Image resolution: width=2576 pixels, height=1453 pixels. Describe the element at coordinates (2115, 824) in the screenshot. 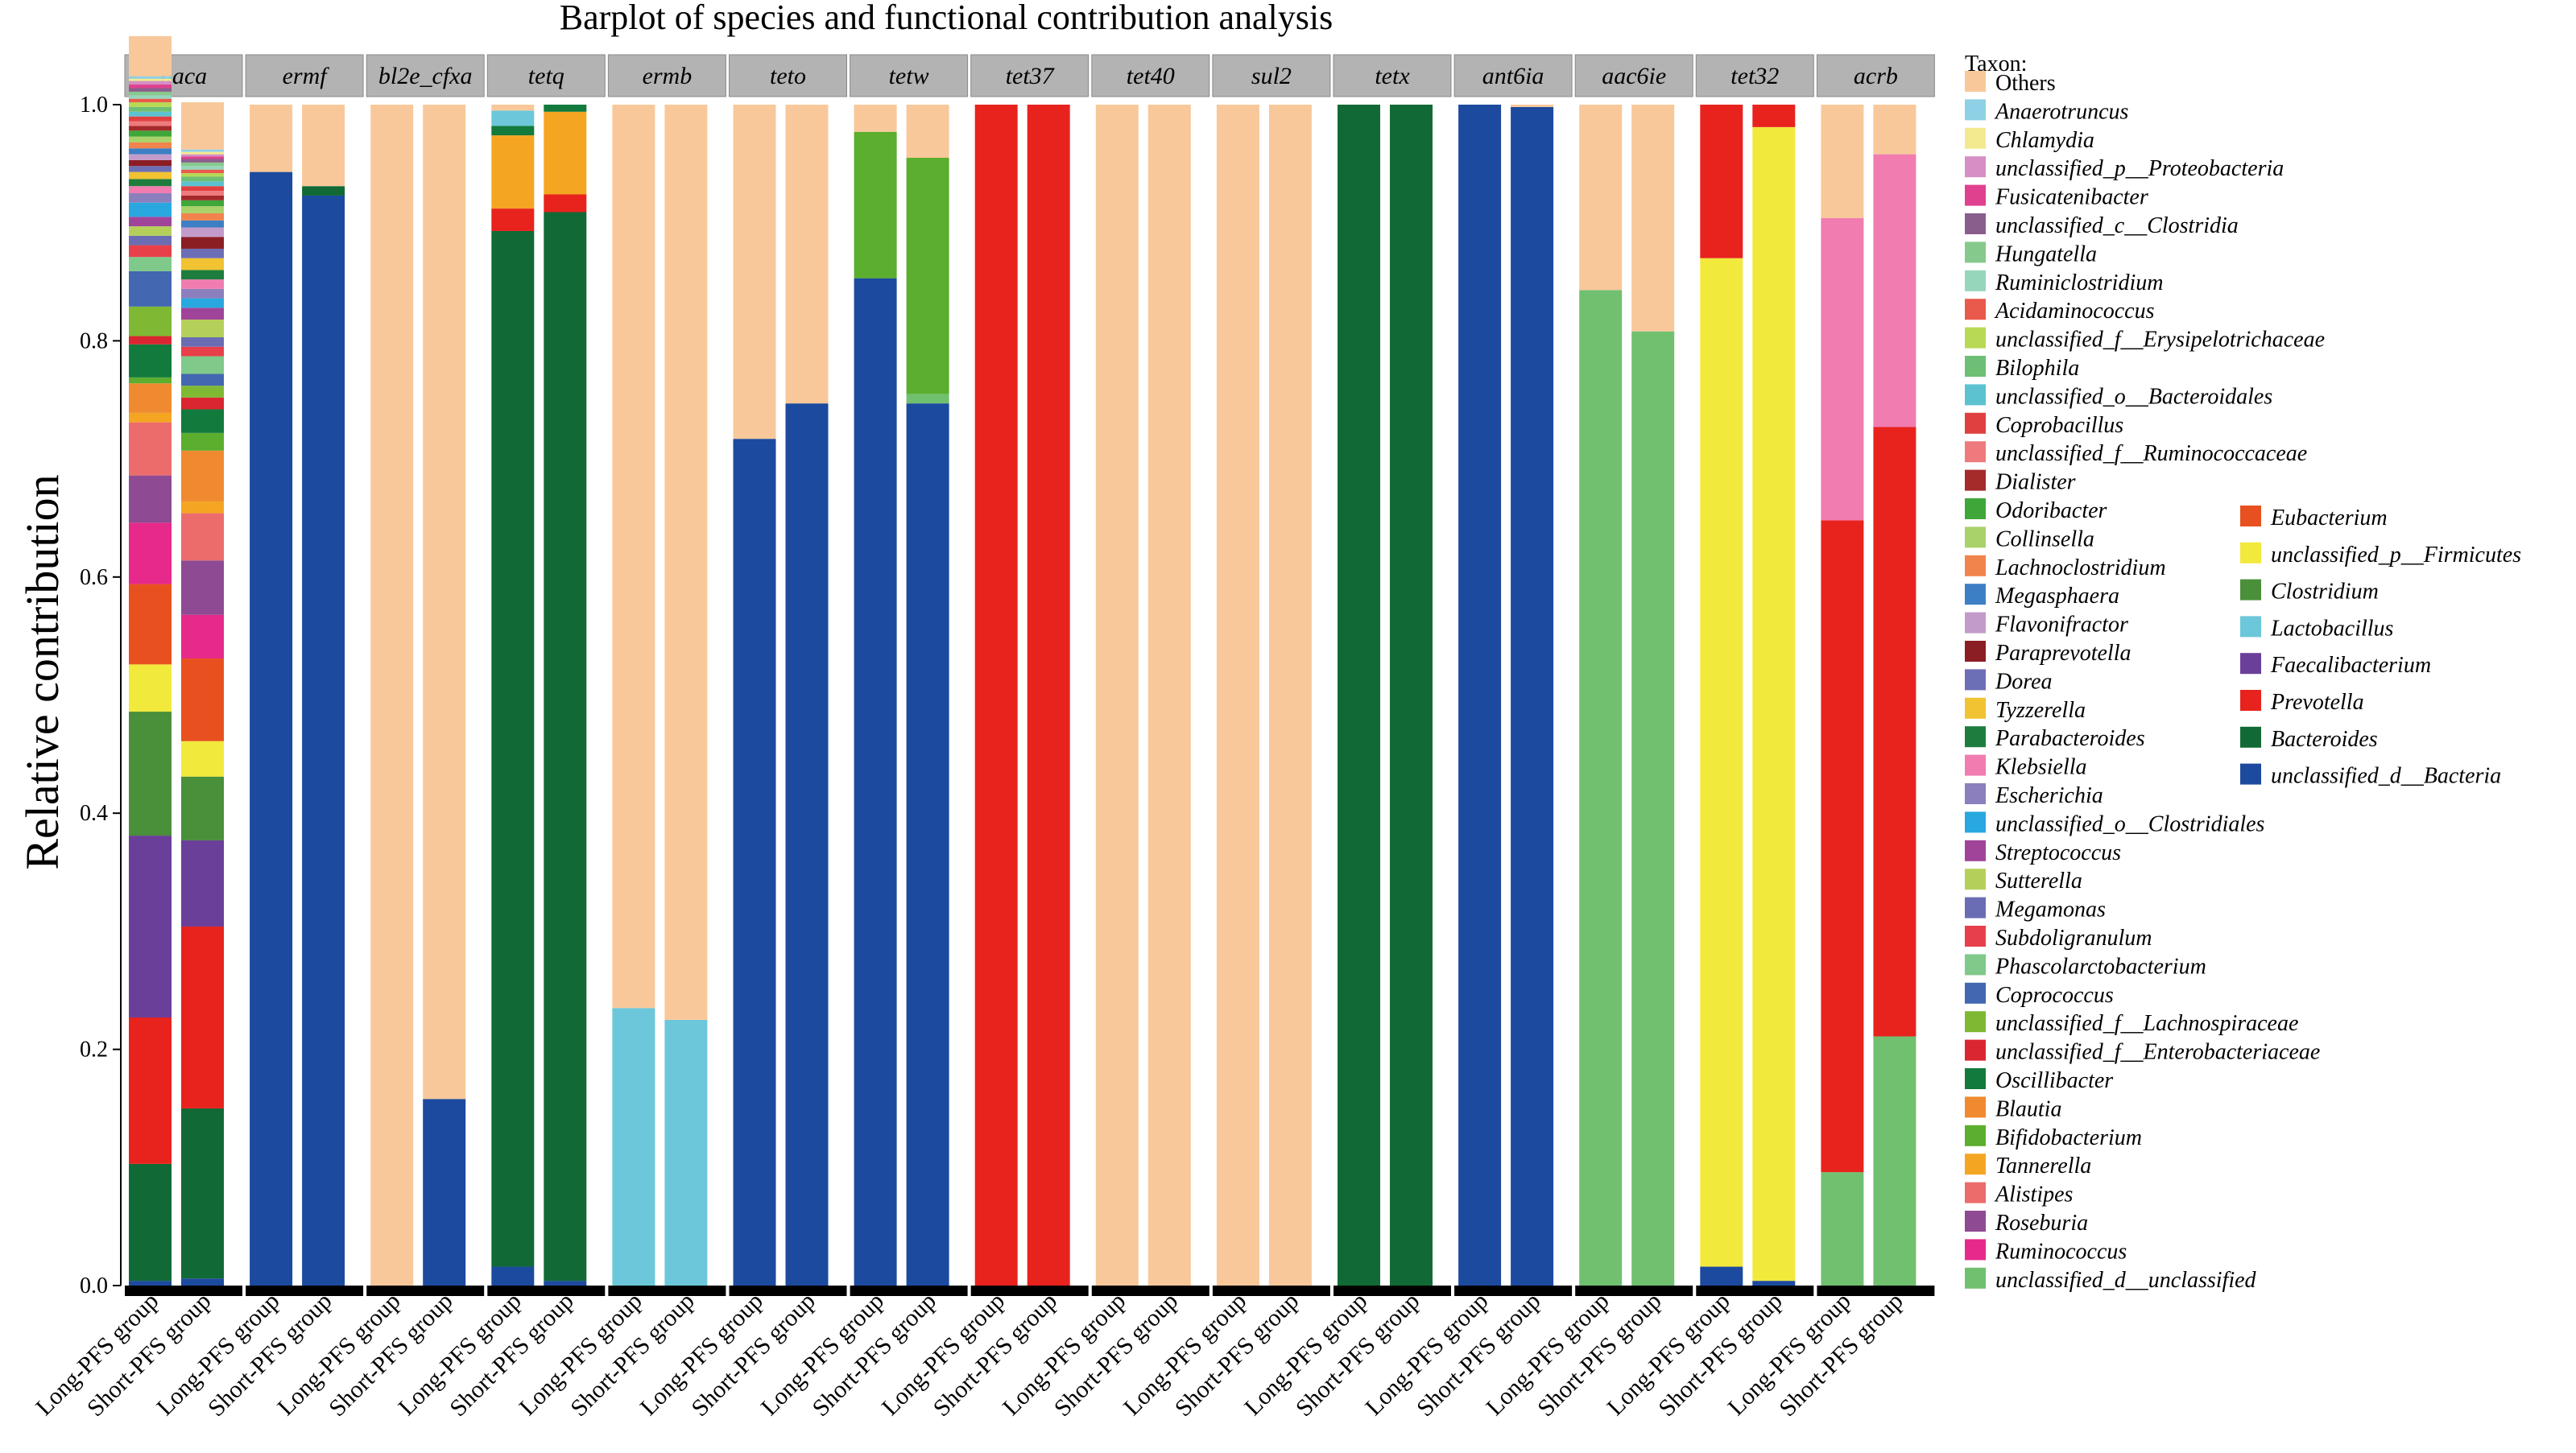

I see `legend-item: unclassified_o__Clostridiales` at that location.